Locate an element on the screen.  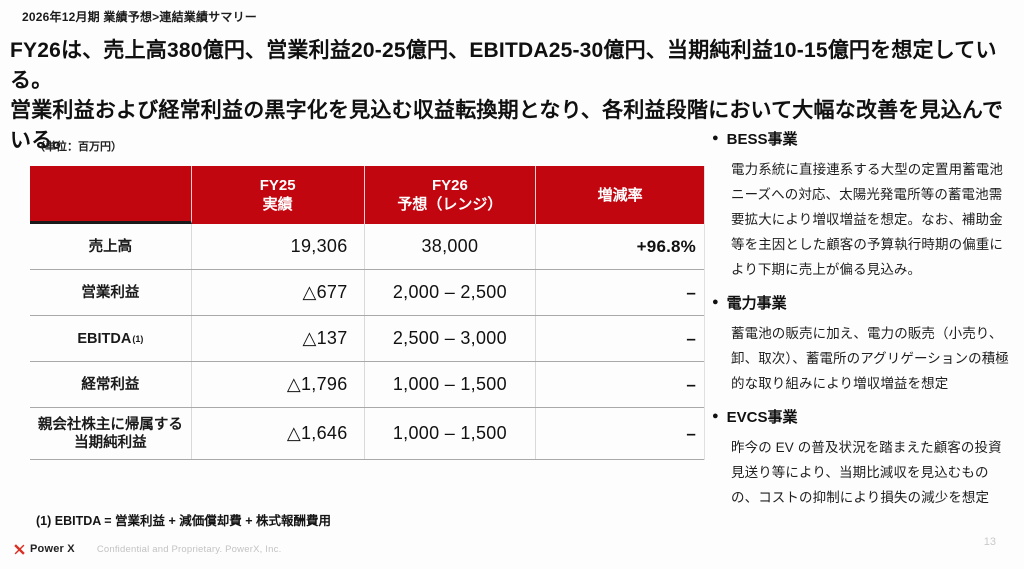
table-row-operating-profit: 営業利益 △677 2,000 – 2,500 – is located at coordinates (367, 293).